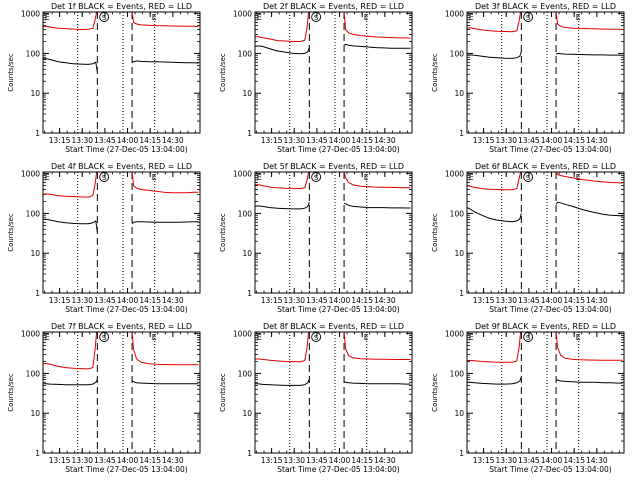 This screenshot has width=640, height=480. What do you see at coordinates (545, 326) in the screenshot?
I see `panel-title: Det 9f BLACK = Events, RED = LLD` at bounding box center [545, 326].